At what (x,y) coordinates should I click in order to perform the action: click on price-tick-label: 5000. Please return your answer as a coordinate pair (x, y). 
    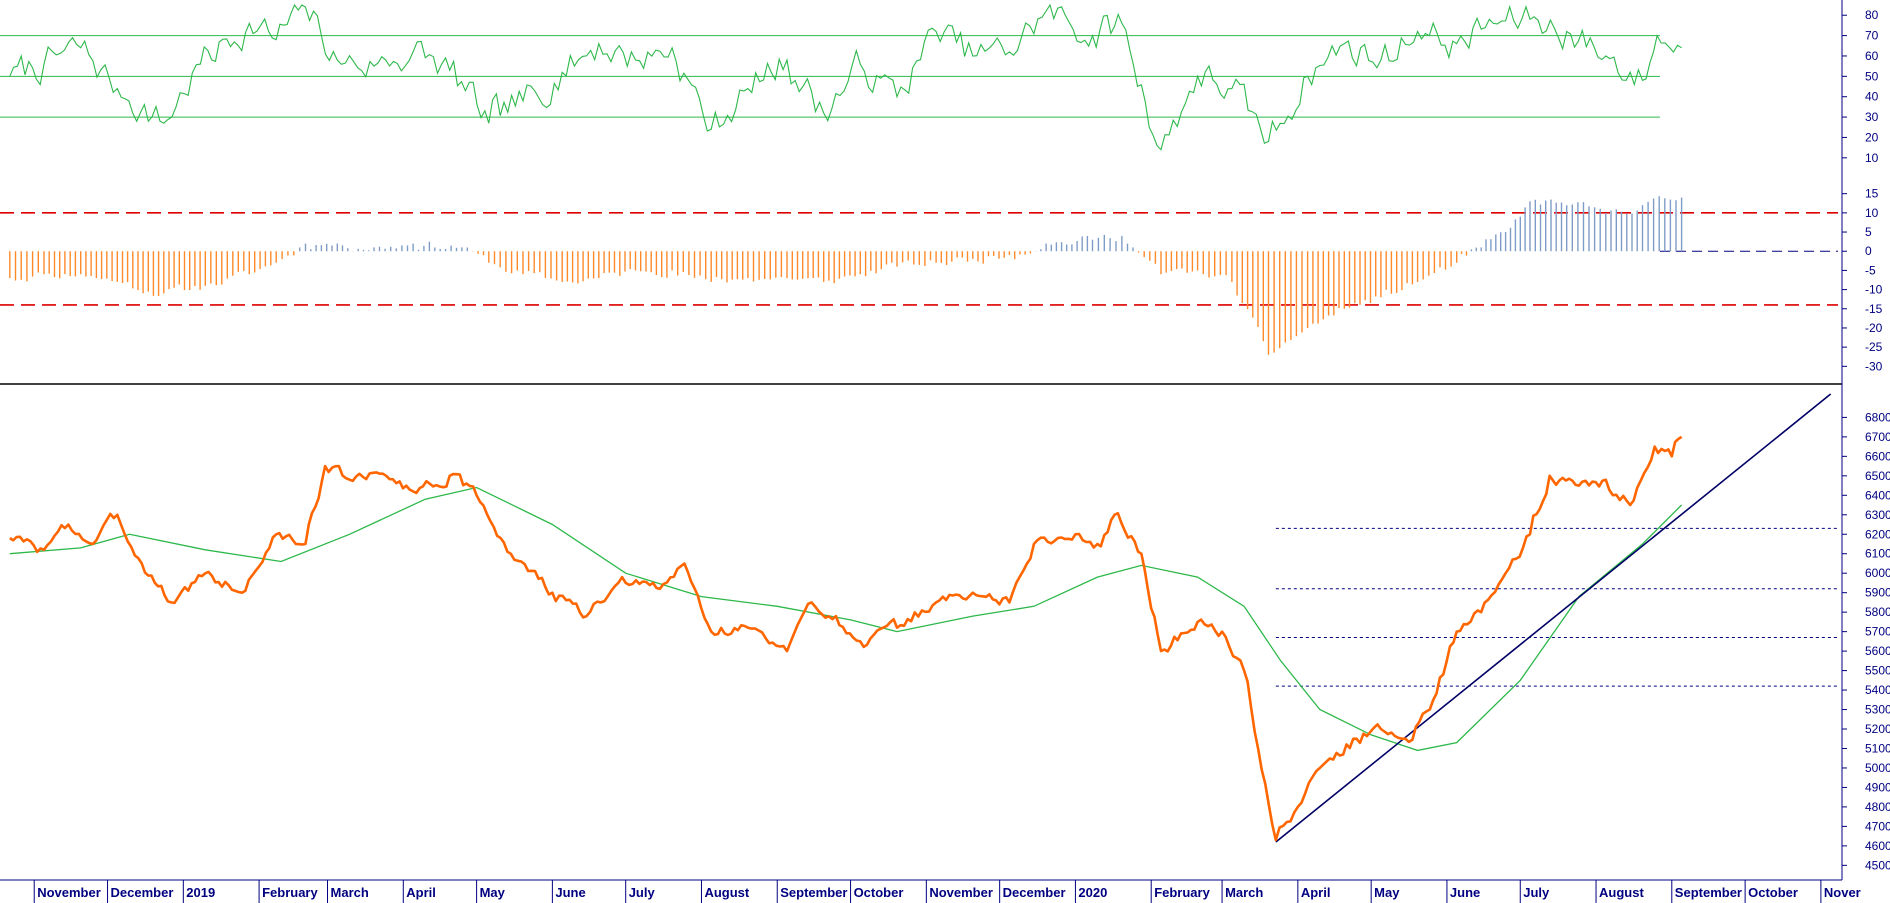
    Looking at the image, I should click on (1877, 768).